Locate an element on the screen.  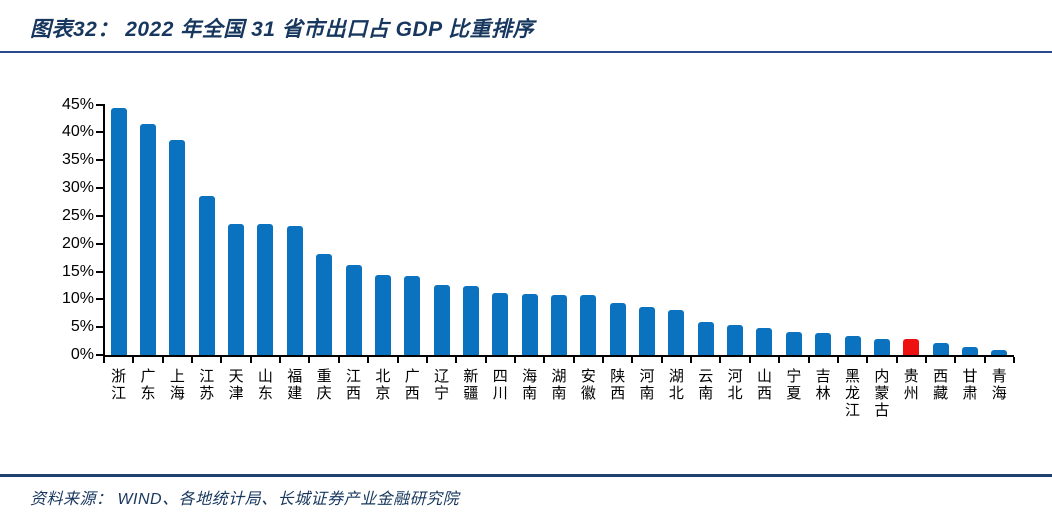
x-axis-label-char: 藏 is located at coordinates (941, 393).